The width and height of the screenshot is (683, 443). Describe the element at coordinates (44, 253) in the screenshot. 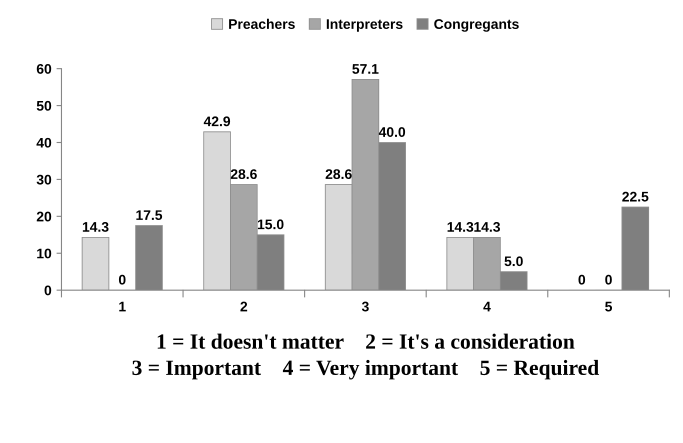

I see `y-tick-label: 10` at that location.